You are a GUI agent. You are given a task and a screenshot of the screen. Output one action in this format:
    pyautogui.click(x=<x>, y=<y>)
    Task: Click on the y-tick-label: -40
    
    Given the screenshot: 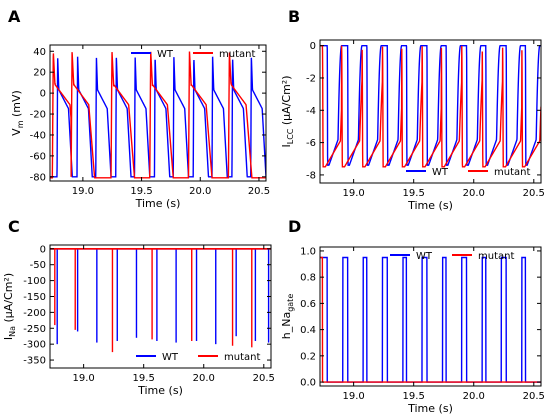 What is the action you would take?
    pyautogui.click(x=38, y=135)
    